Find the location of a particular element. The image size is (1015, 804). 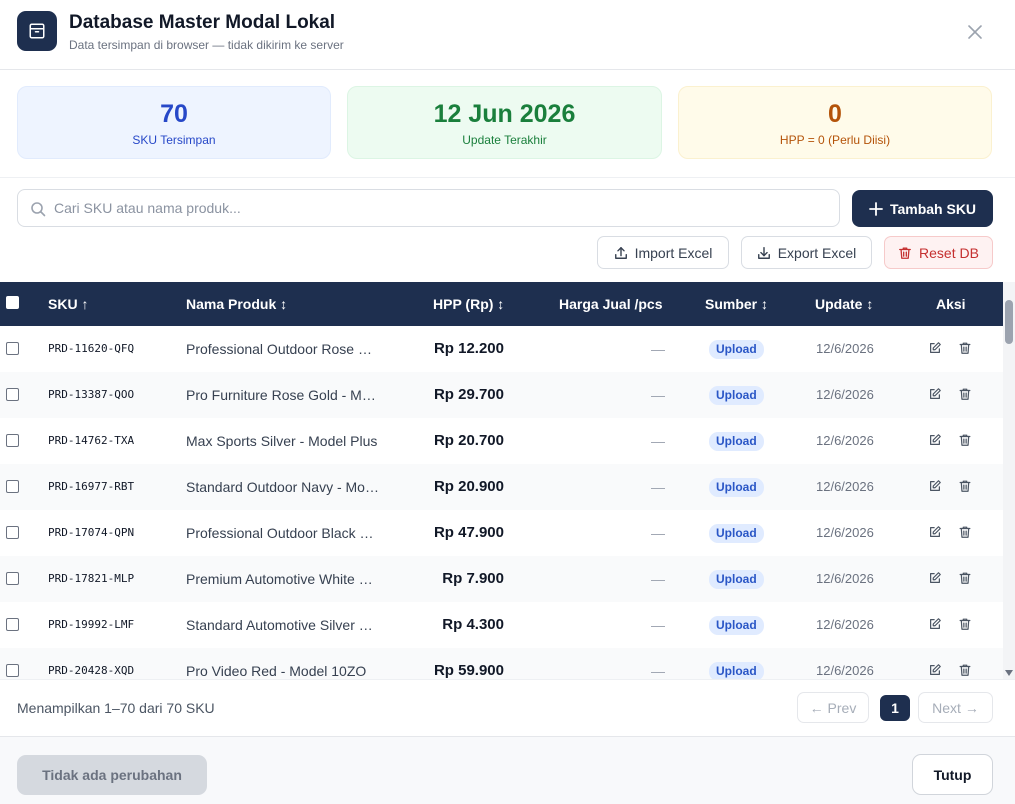

current-page-button: 1 is located at coordinates (895, 708).